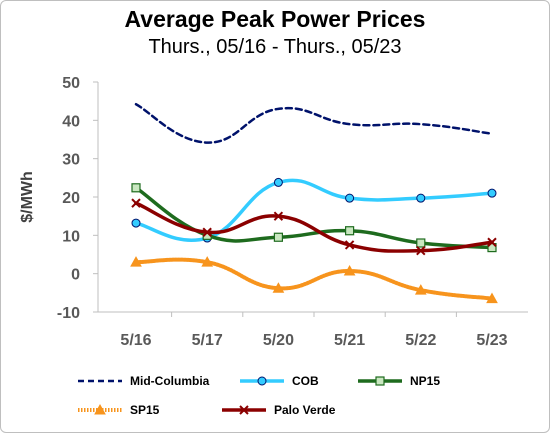 This screenshot has width=550, height=433. Describe the element at coordinates (305, 381) in the screenshot. I see `legend-label-cob: COB` at that location.